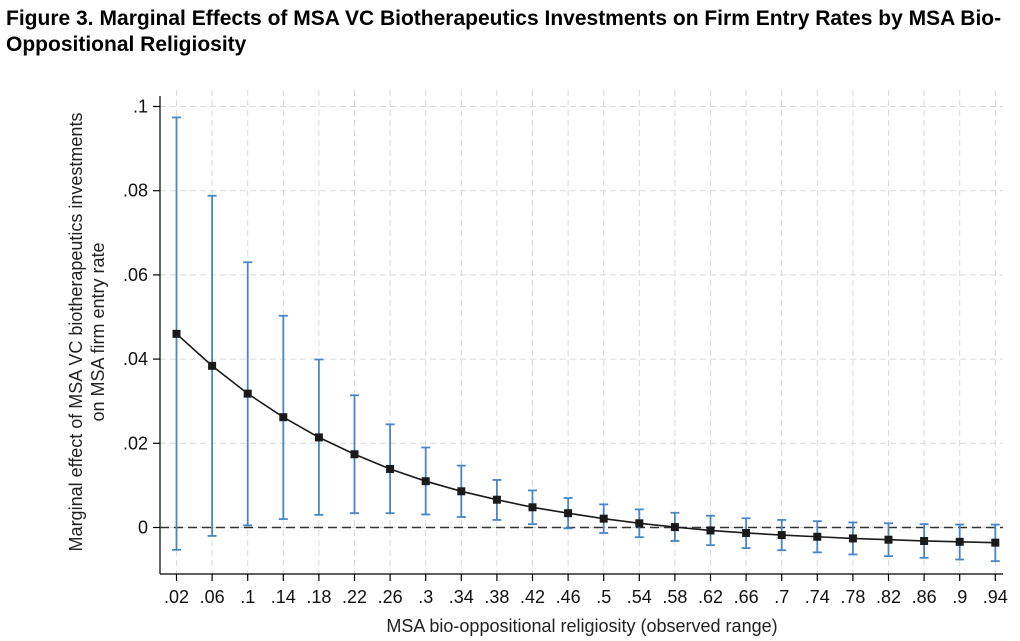  What do you see at coordinates (354, 597) in the screenshot?
I see `x-tick-label: .22` at bounding box center [354, 597].